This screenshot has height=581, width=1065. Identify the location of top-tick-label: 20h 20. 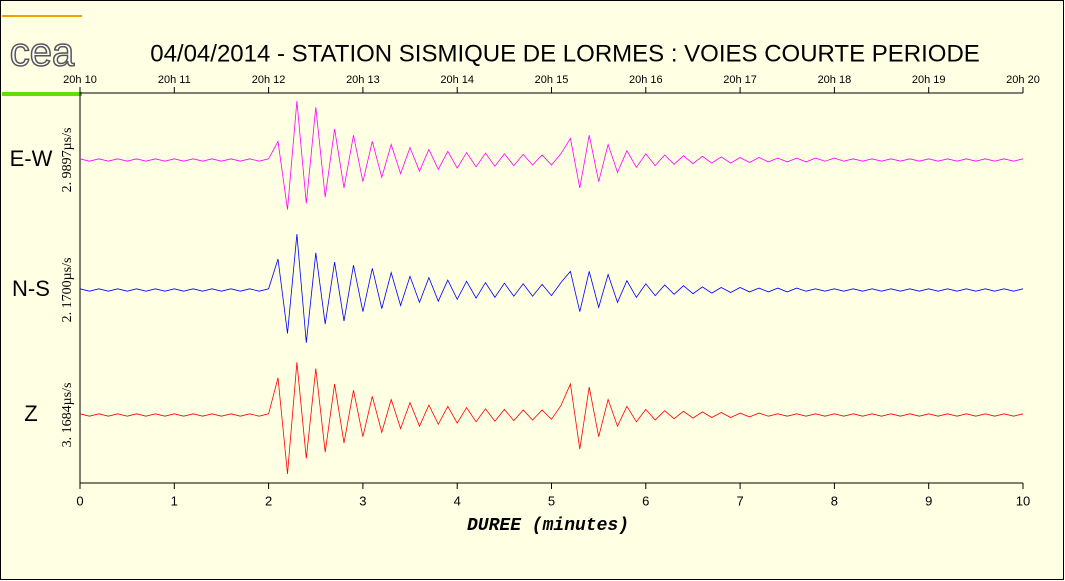
(1023, 80).